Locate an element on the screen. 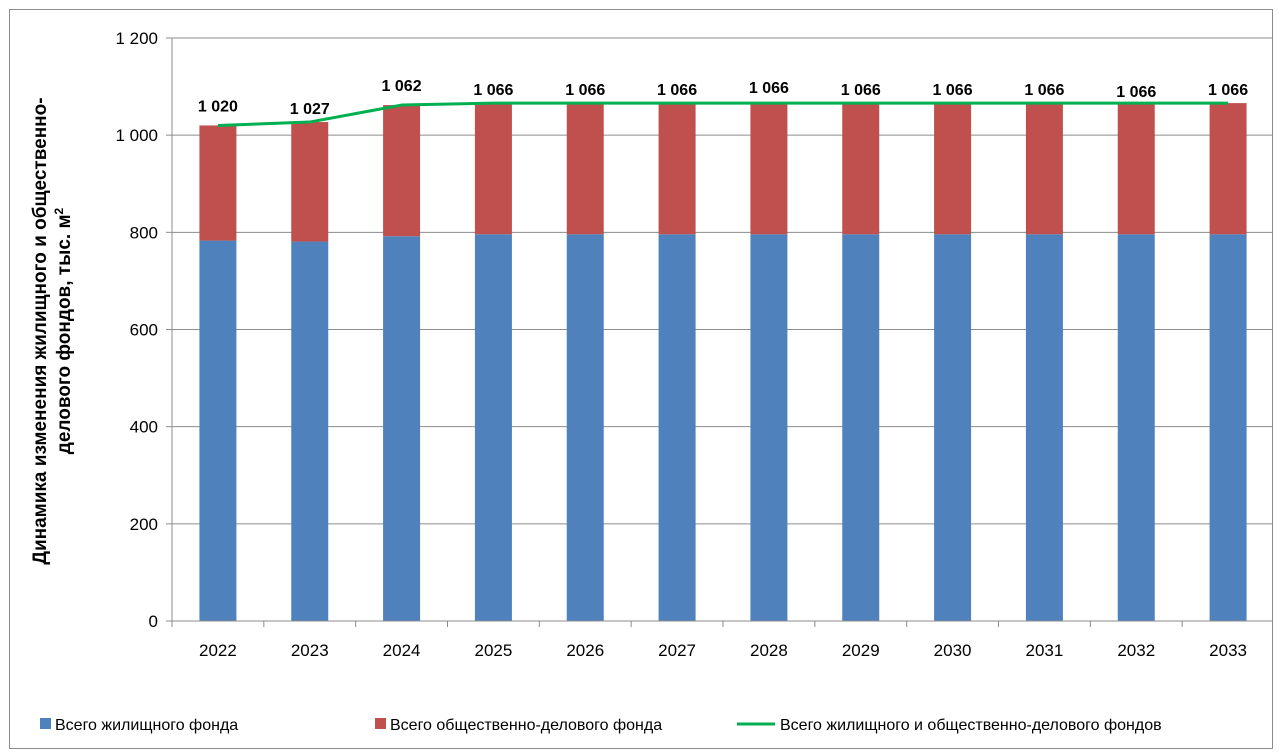 This screenshot has height=756, width=1282. x-tick-label: 2027 is located at coordinates (677, 650).